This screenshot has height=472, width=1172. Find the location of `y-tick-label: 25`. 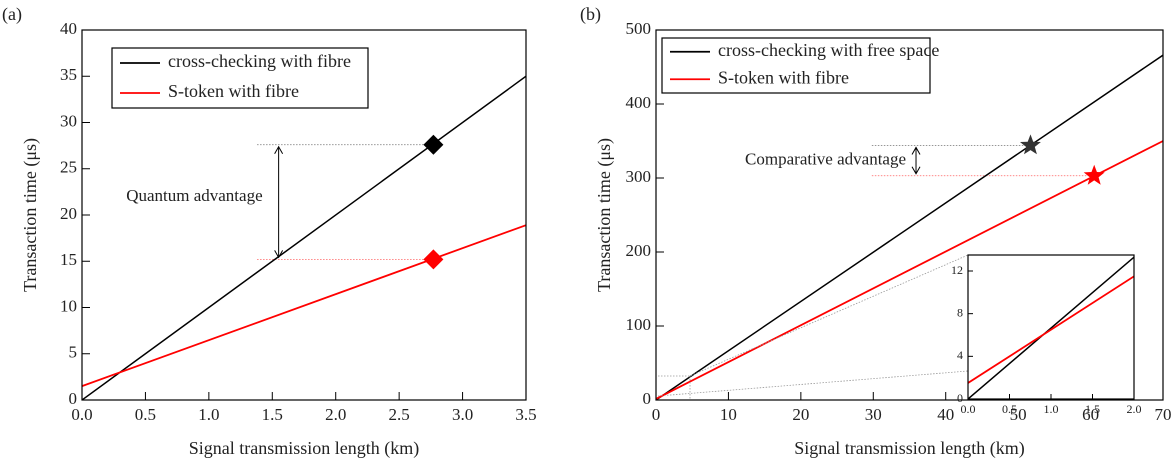

y-tick-label: 25 is located at coordinates (68, 167).